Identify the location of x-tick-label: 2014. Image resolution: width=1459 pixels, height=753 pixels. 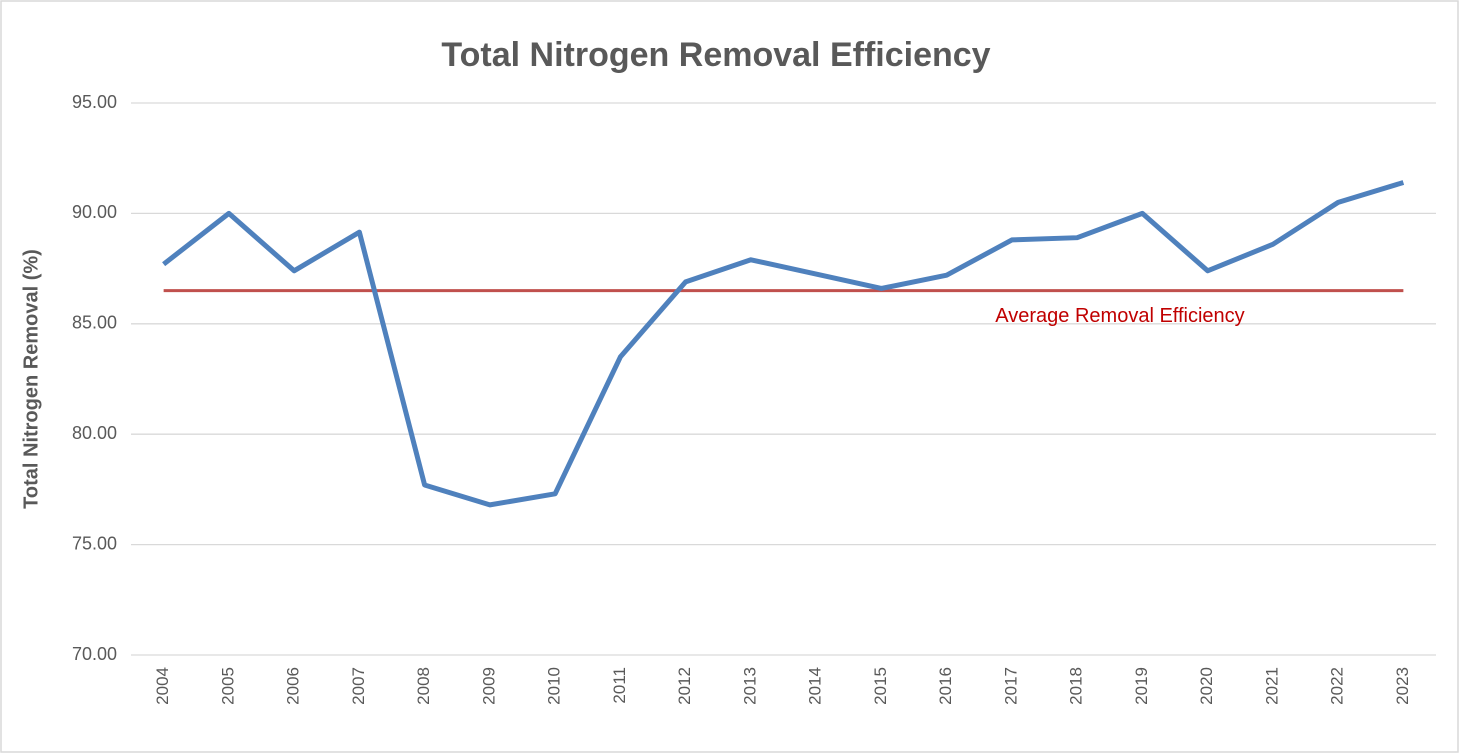
(815, 686).